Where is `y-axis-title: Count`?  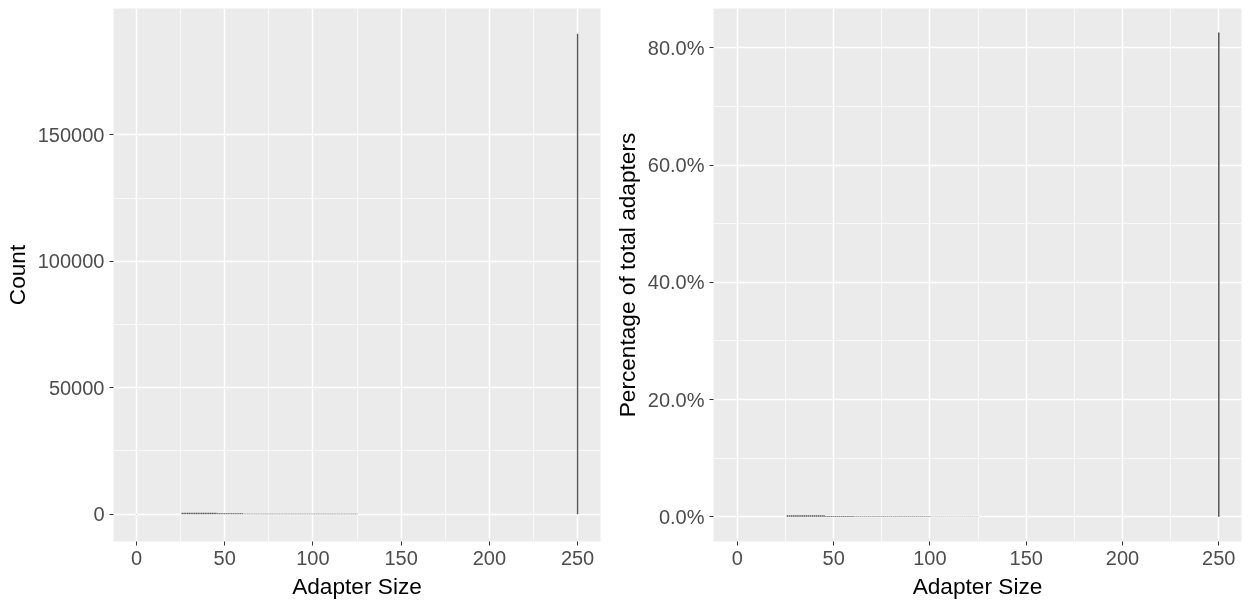
y-axis-title: Count is located at coordinates (16, 275).